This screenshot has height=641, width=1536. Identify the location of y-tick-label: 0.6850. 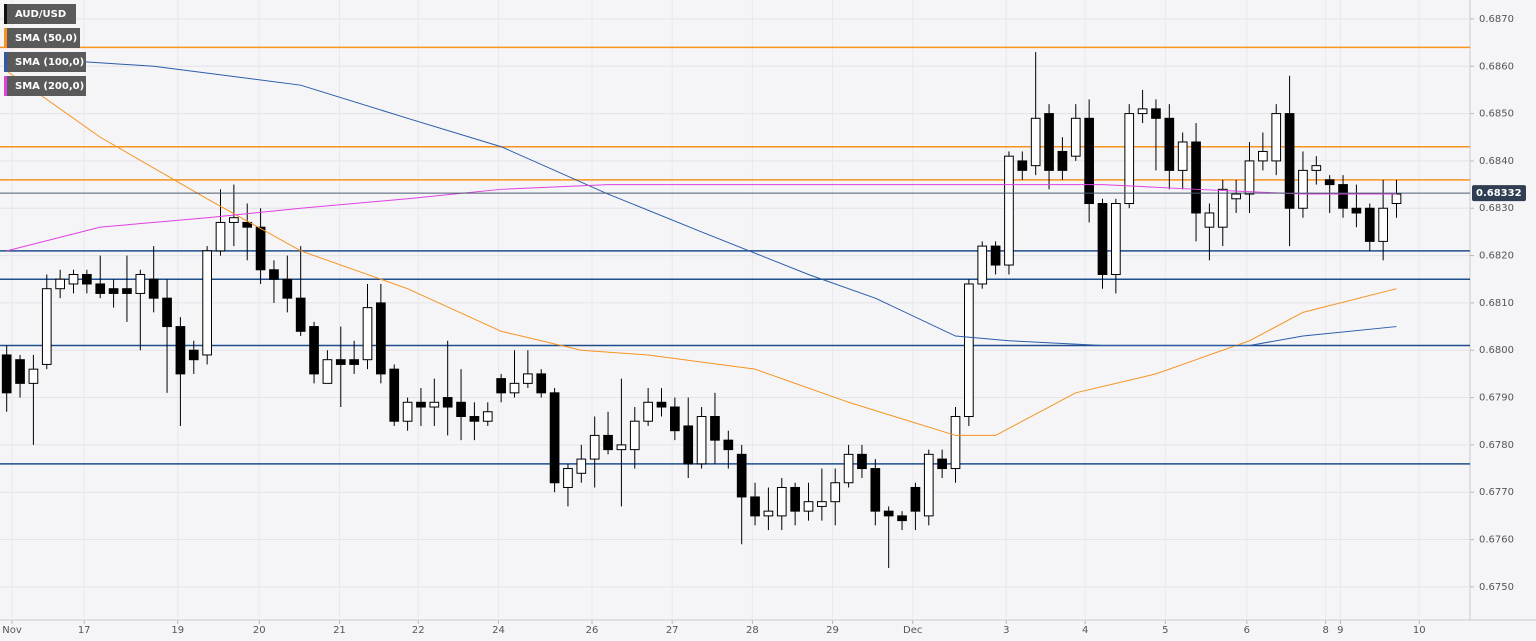
(1496, 114).